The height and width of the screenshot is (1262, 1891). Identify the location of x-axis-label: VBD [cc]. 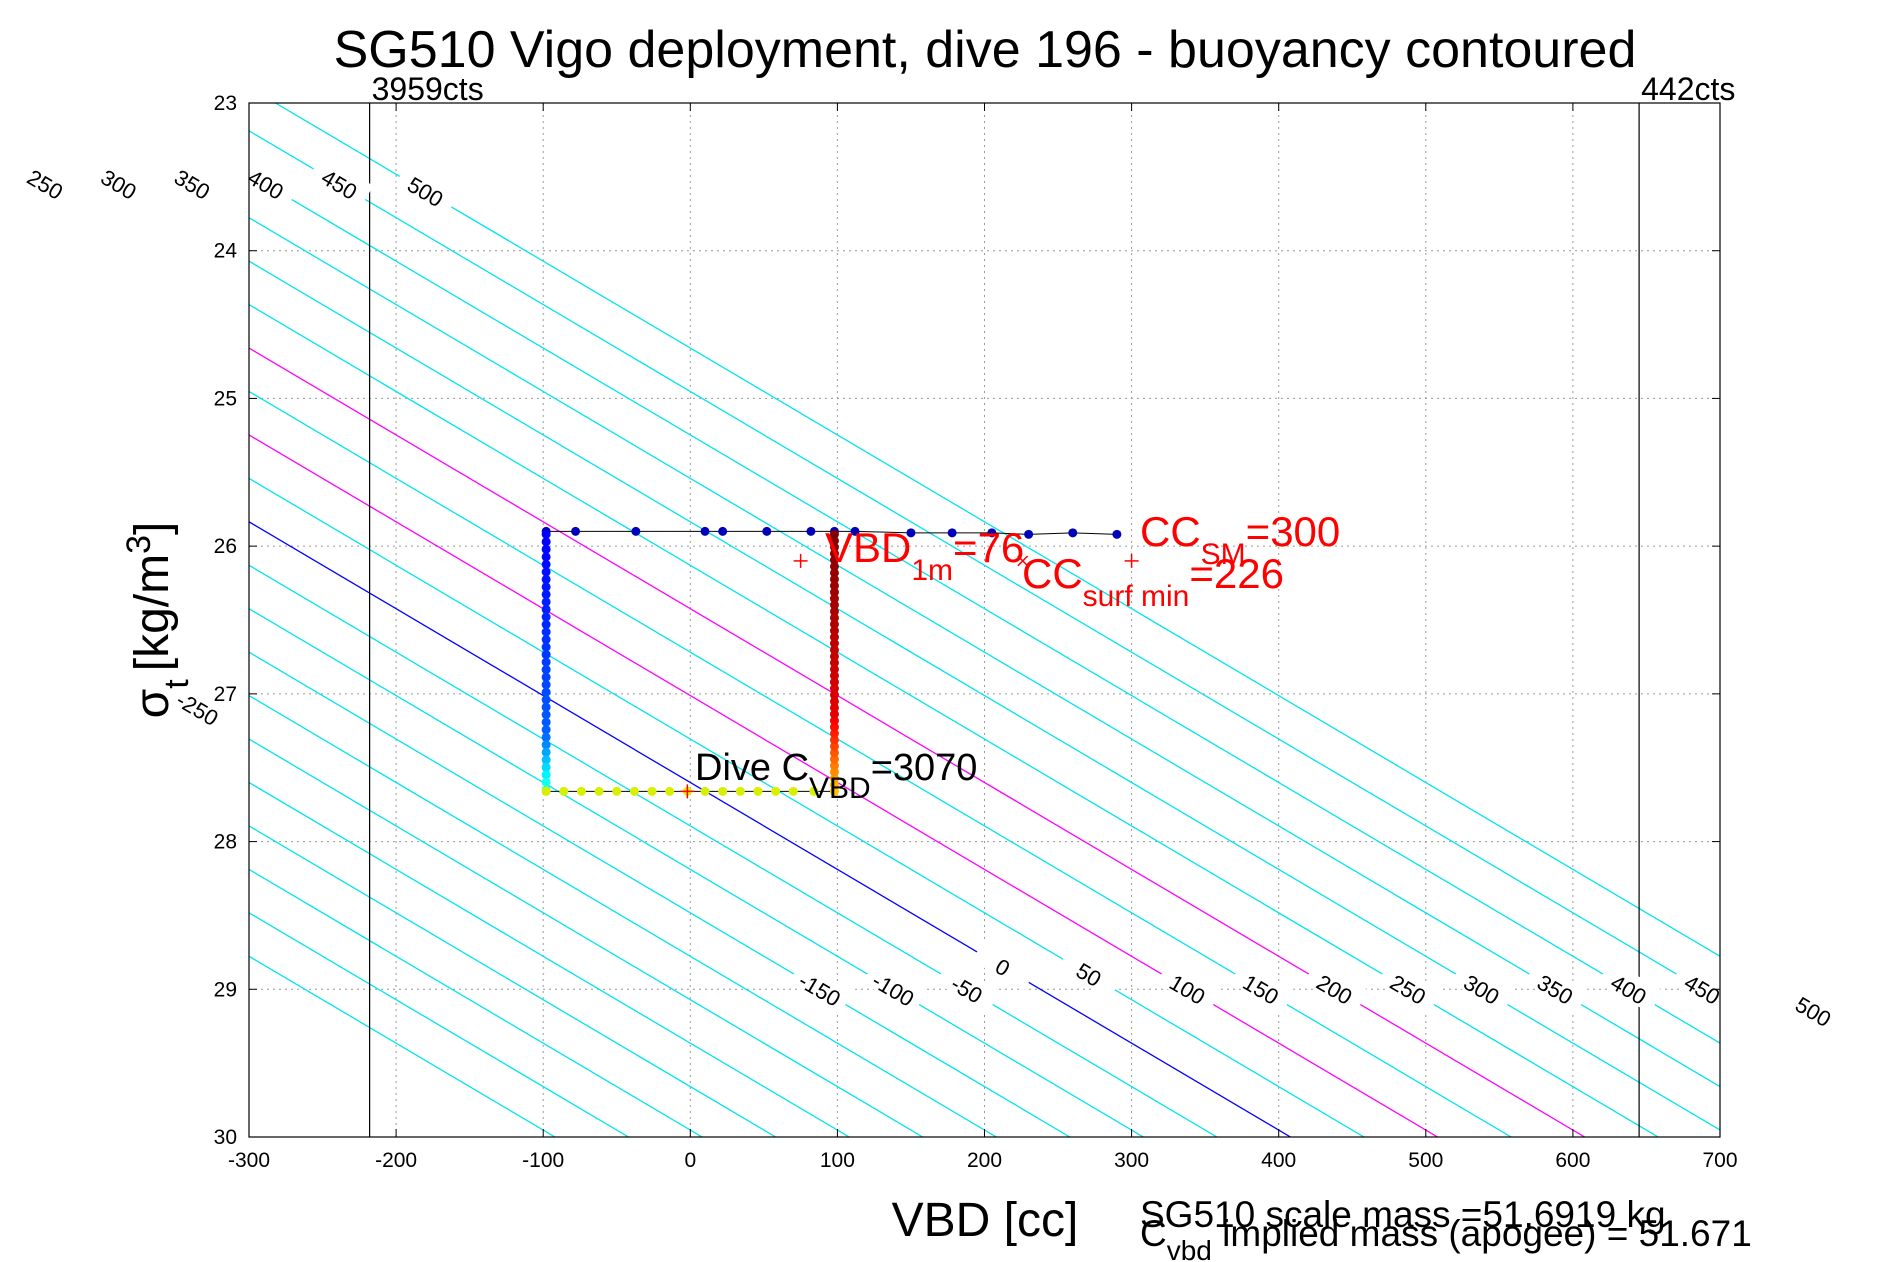
(985, 1220).